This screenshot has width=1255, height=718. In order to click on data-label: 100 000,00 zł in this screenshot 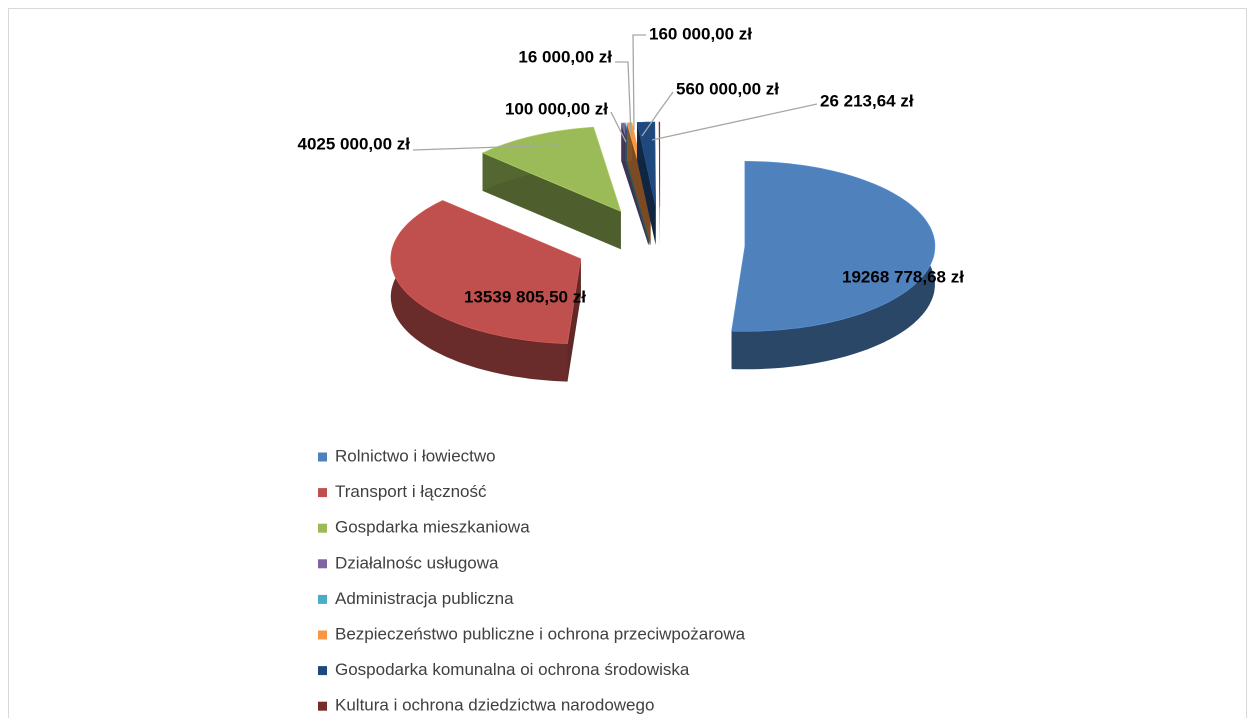, I will do `click(556, 108)`.